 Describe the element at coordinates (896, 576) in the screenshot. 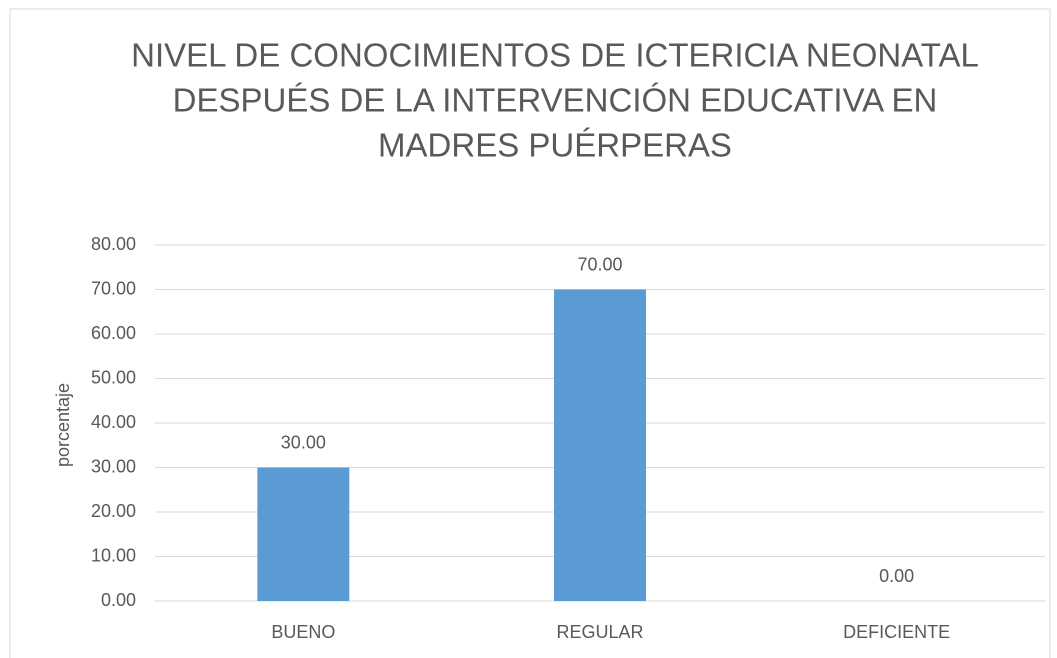

I see `data-label: 0.00` at that location.